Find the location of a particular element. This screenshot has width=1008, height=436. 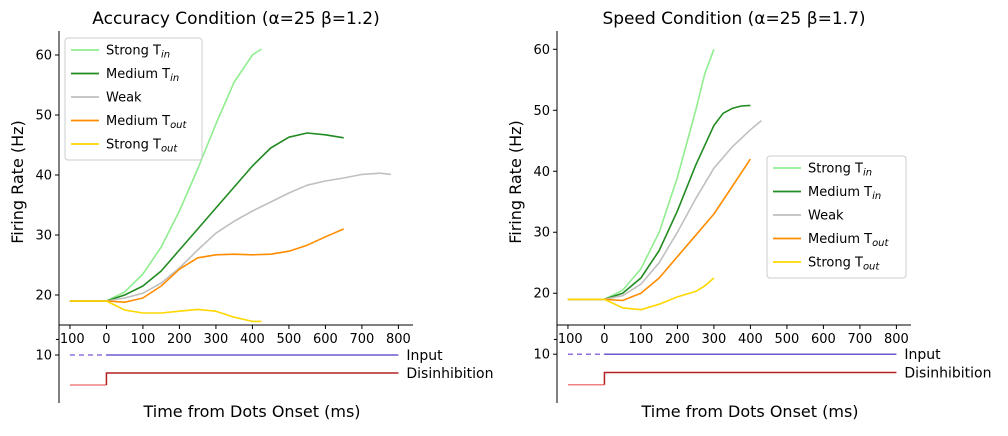

chart-title: Speed Condition (α=25 β=1.7) is located at coordinates (733, 19).